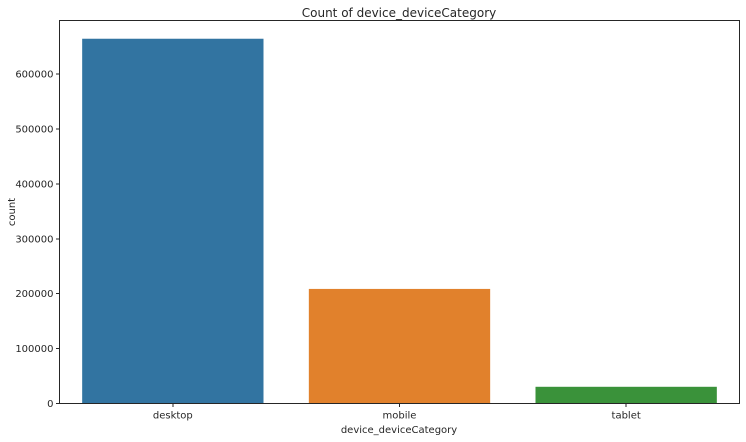 The height and width of the screenshot is (442, 746). Describe the element at coordinates (34, 294) in the screenshot. I see `y-tick-label: 200000` at that location.